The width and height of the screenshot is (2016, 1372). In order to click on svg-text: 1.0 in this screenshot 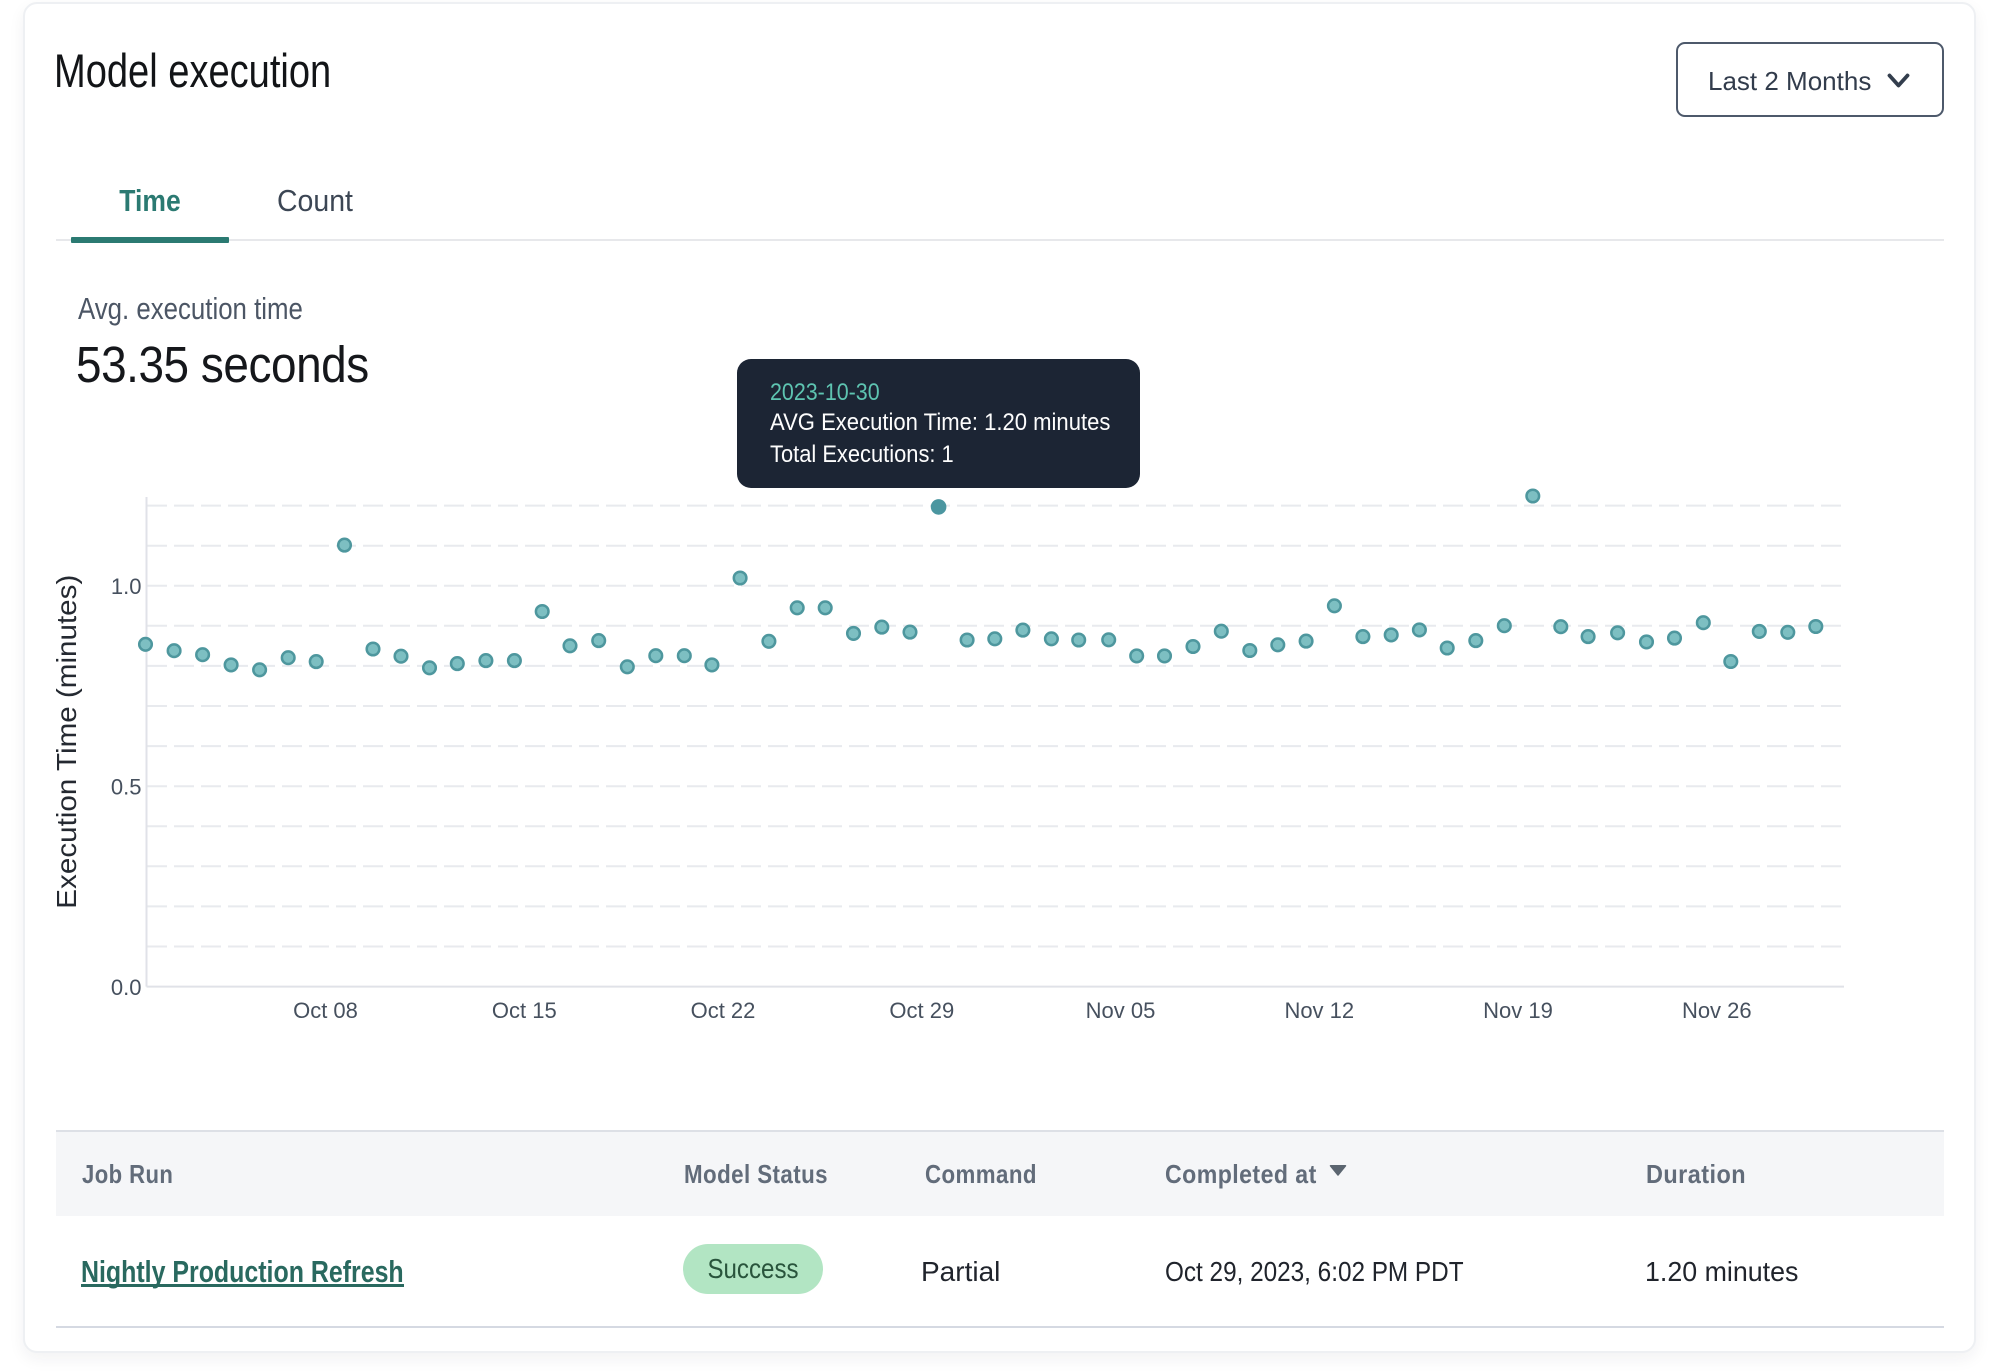, I will do `click(126, 586)`.